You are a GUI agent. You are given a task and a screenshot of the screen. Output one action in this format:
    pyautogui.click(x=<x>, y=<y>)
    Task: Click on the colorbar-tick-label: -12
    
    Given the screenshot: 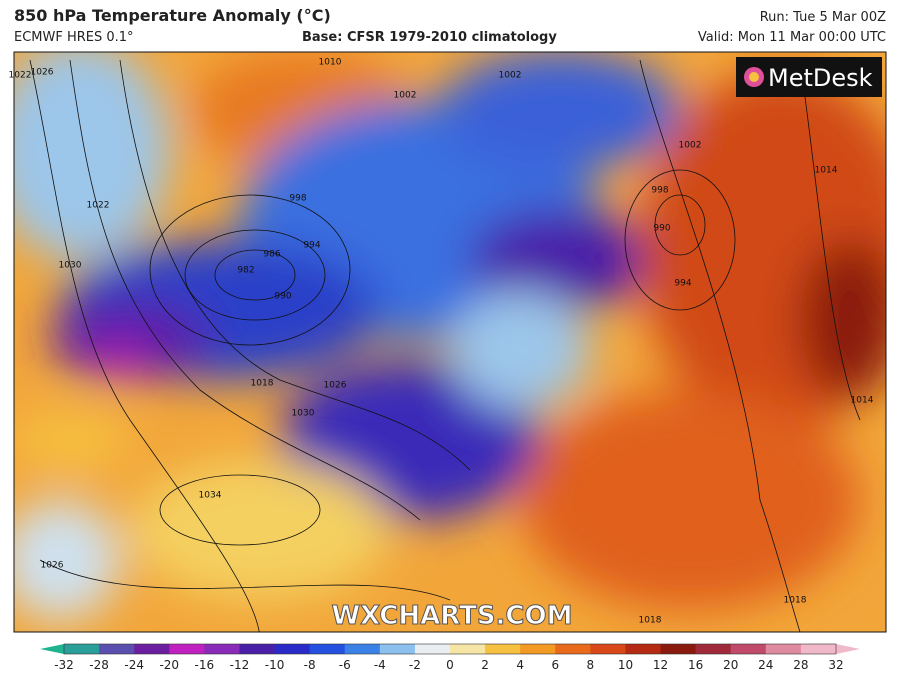 What is the action you would take?
    pyautogui.click(x=240, y=665)
    